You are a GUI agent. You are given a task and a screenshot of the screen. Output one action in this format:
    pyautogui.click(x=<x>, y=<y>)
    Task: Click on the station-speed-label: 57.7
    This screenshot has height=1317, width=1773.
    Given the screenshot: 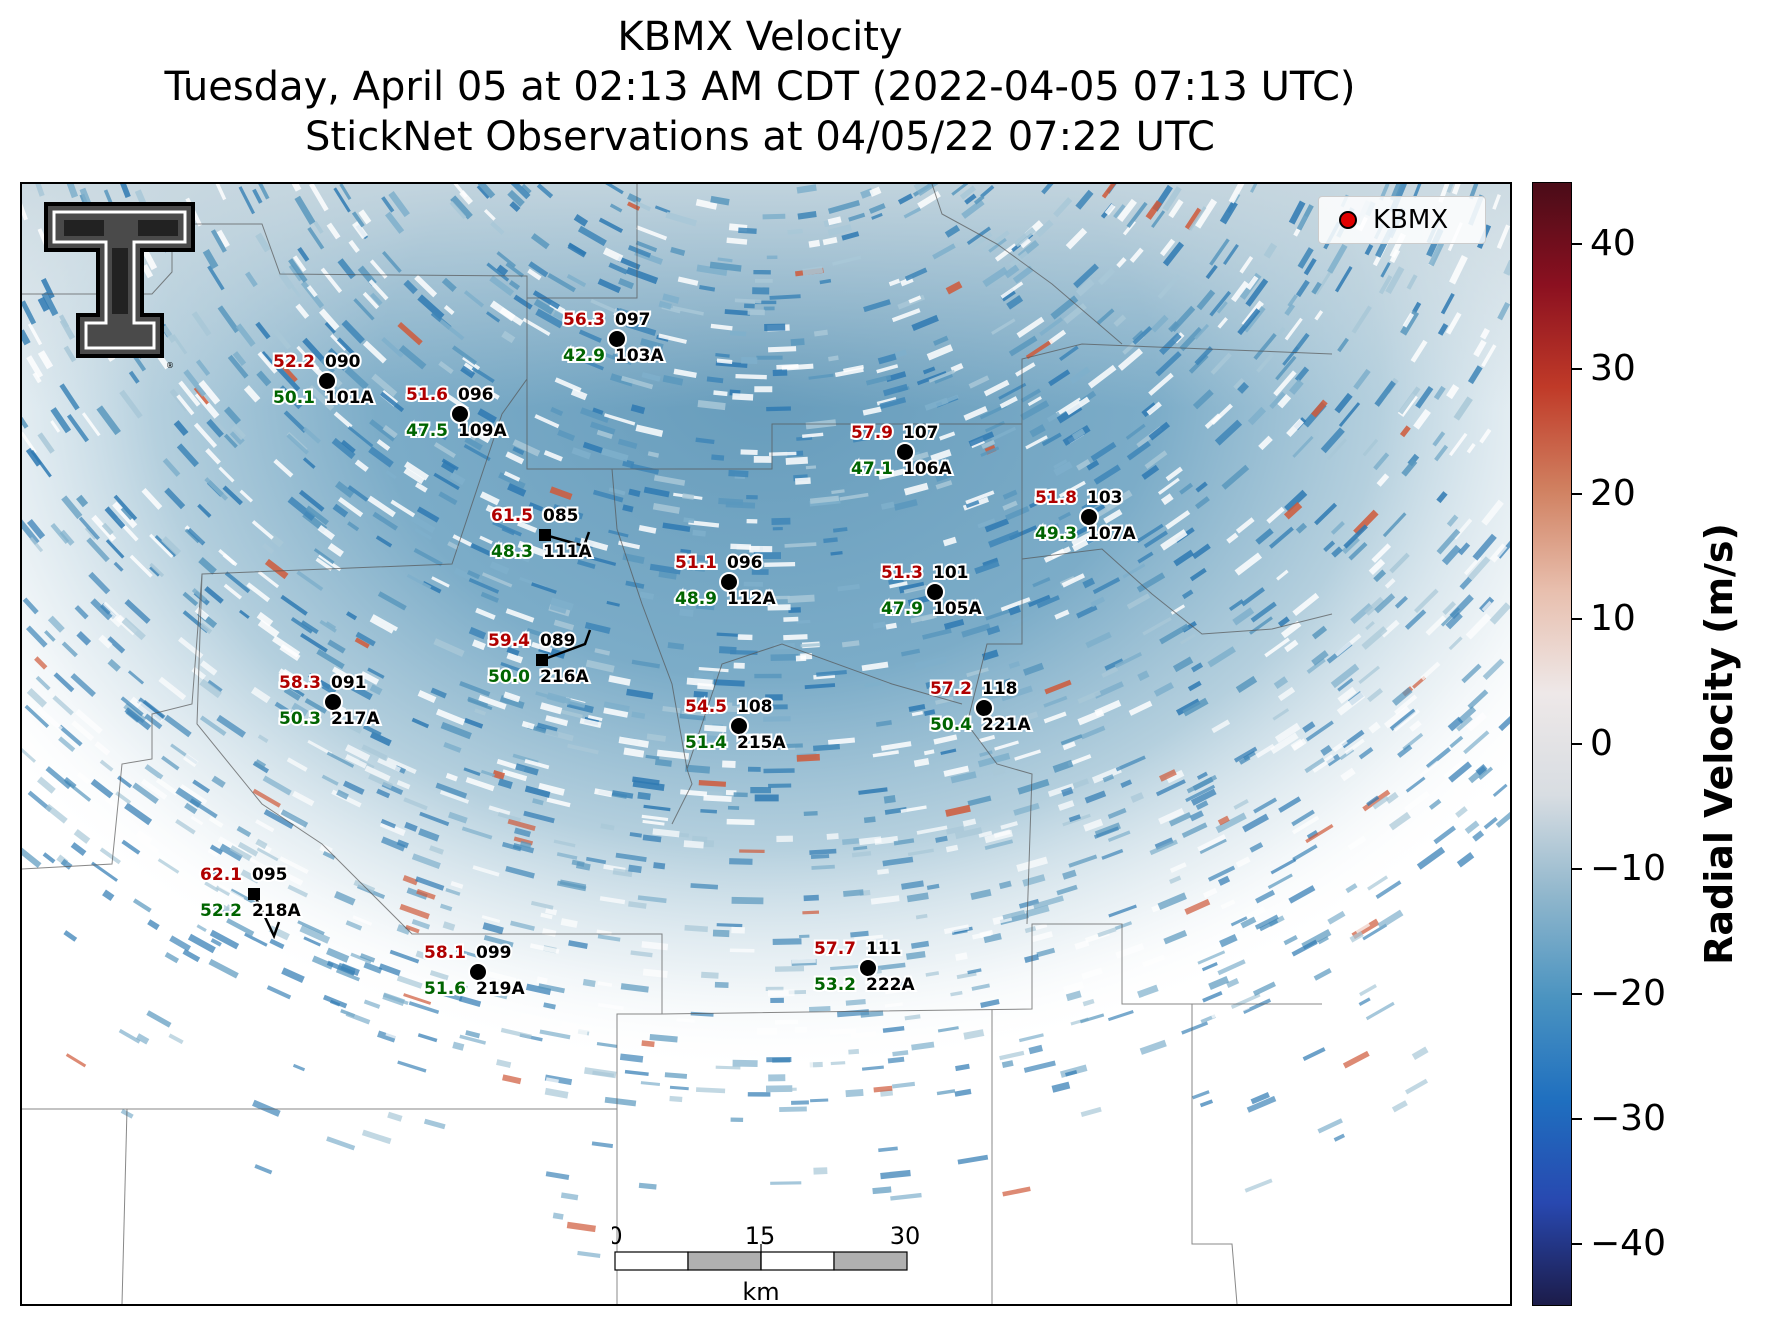 What is the action you would take?
    pyautogui.click(x=835, y=949)
    